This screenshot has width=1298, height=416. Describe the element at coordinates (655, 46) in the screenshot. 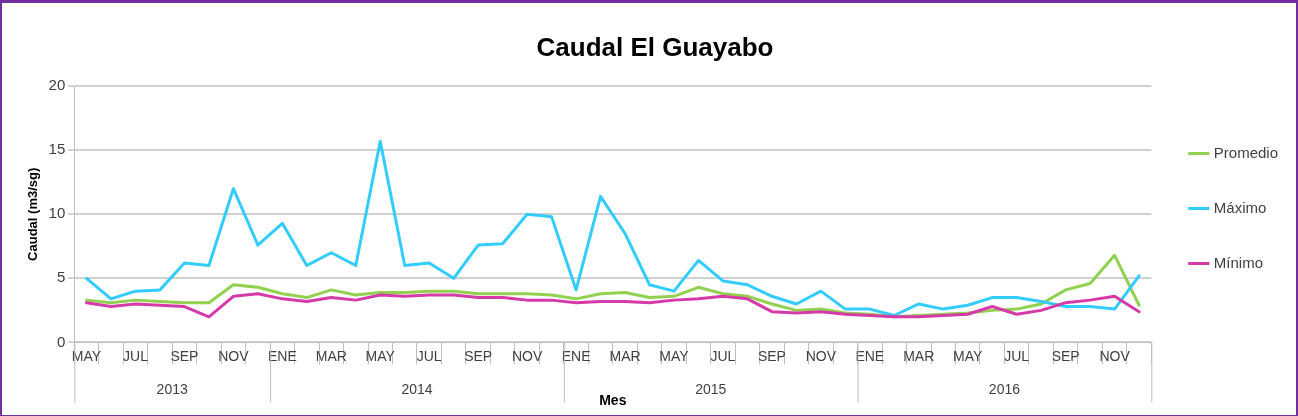

I see `chart-title: Caudal El Guayabo` at that location.